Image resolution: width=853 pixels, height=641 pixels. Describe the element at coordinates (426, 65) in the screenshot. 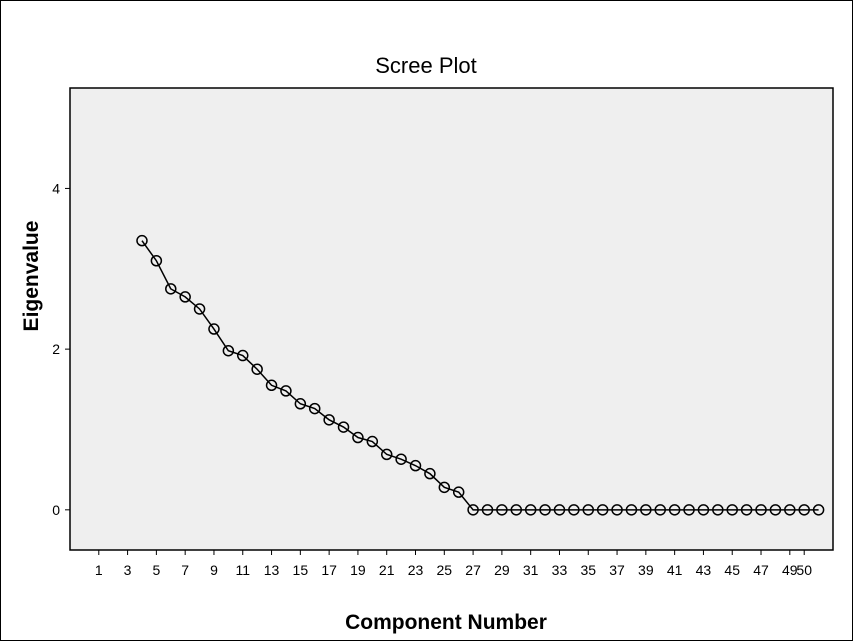

I see `chart-title: Scree Plot` at that location.